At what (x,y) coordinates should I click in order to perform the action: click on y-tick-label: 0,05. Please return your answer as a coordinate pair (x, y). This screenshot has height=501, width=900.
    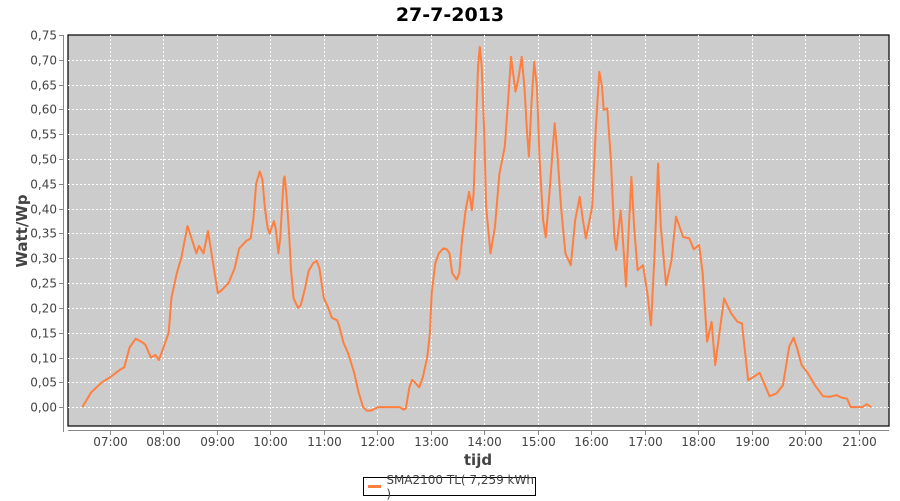
    Looking at the image, I should click on (43, 383).